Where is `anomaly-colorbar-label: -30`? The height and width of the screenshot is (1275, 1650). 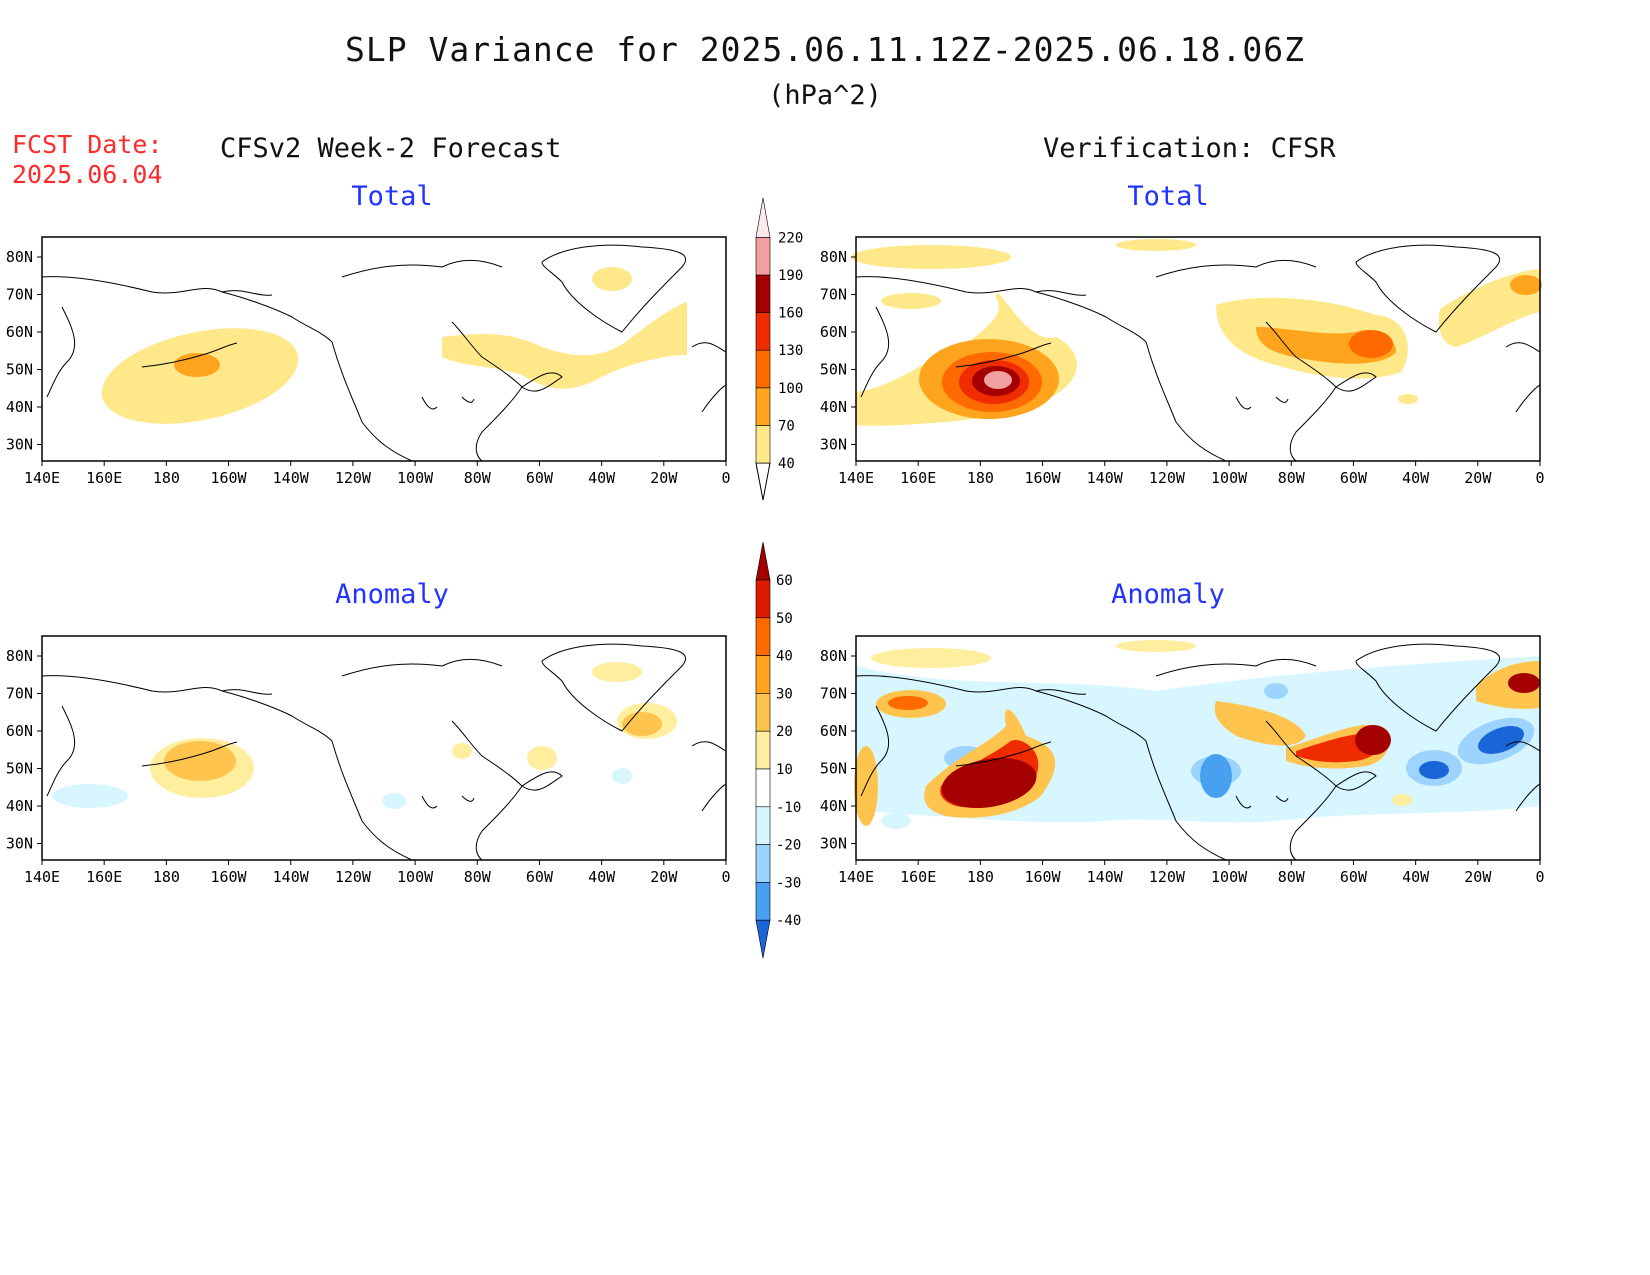
anomaly-colorbar-label: -30 is located at coordinates (788, 883).